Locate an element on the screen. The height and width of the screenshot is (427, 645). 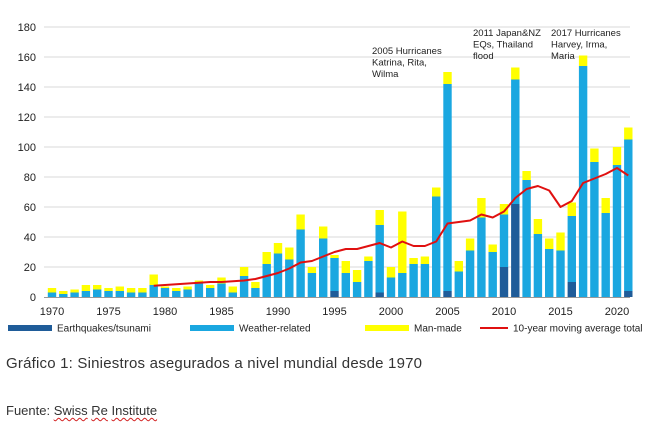
bar-weather-related-1976 is located at coordinates (119, 294).